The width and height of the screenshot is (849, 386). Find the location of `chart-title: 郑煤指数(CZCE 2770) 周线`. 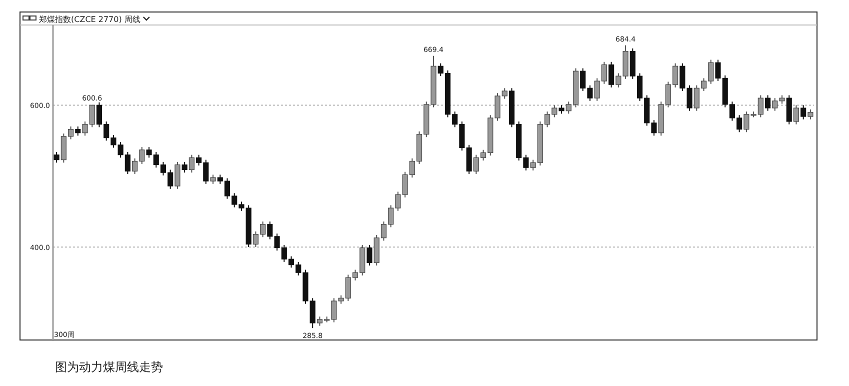

chart-title: 郑煤指数(CZCE 2770) 周线 is located at coordinates (89, 19).